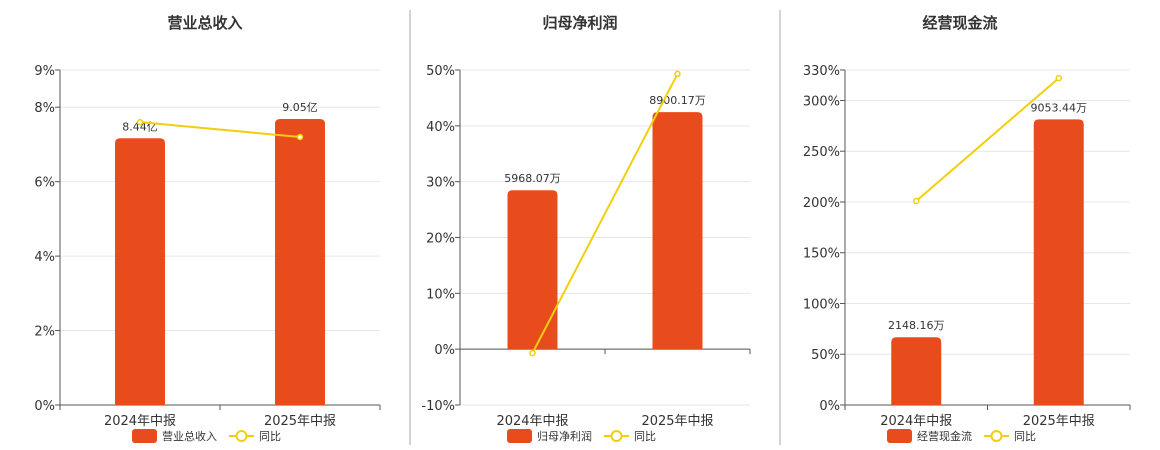 The width and height of the screenshot is (1160, 450). I want to click on chart-title: 归母净利润, so click(579, 23).